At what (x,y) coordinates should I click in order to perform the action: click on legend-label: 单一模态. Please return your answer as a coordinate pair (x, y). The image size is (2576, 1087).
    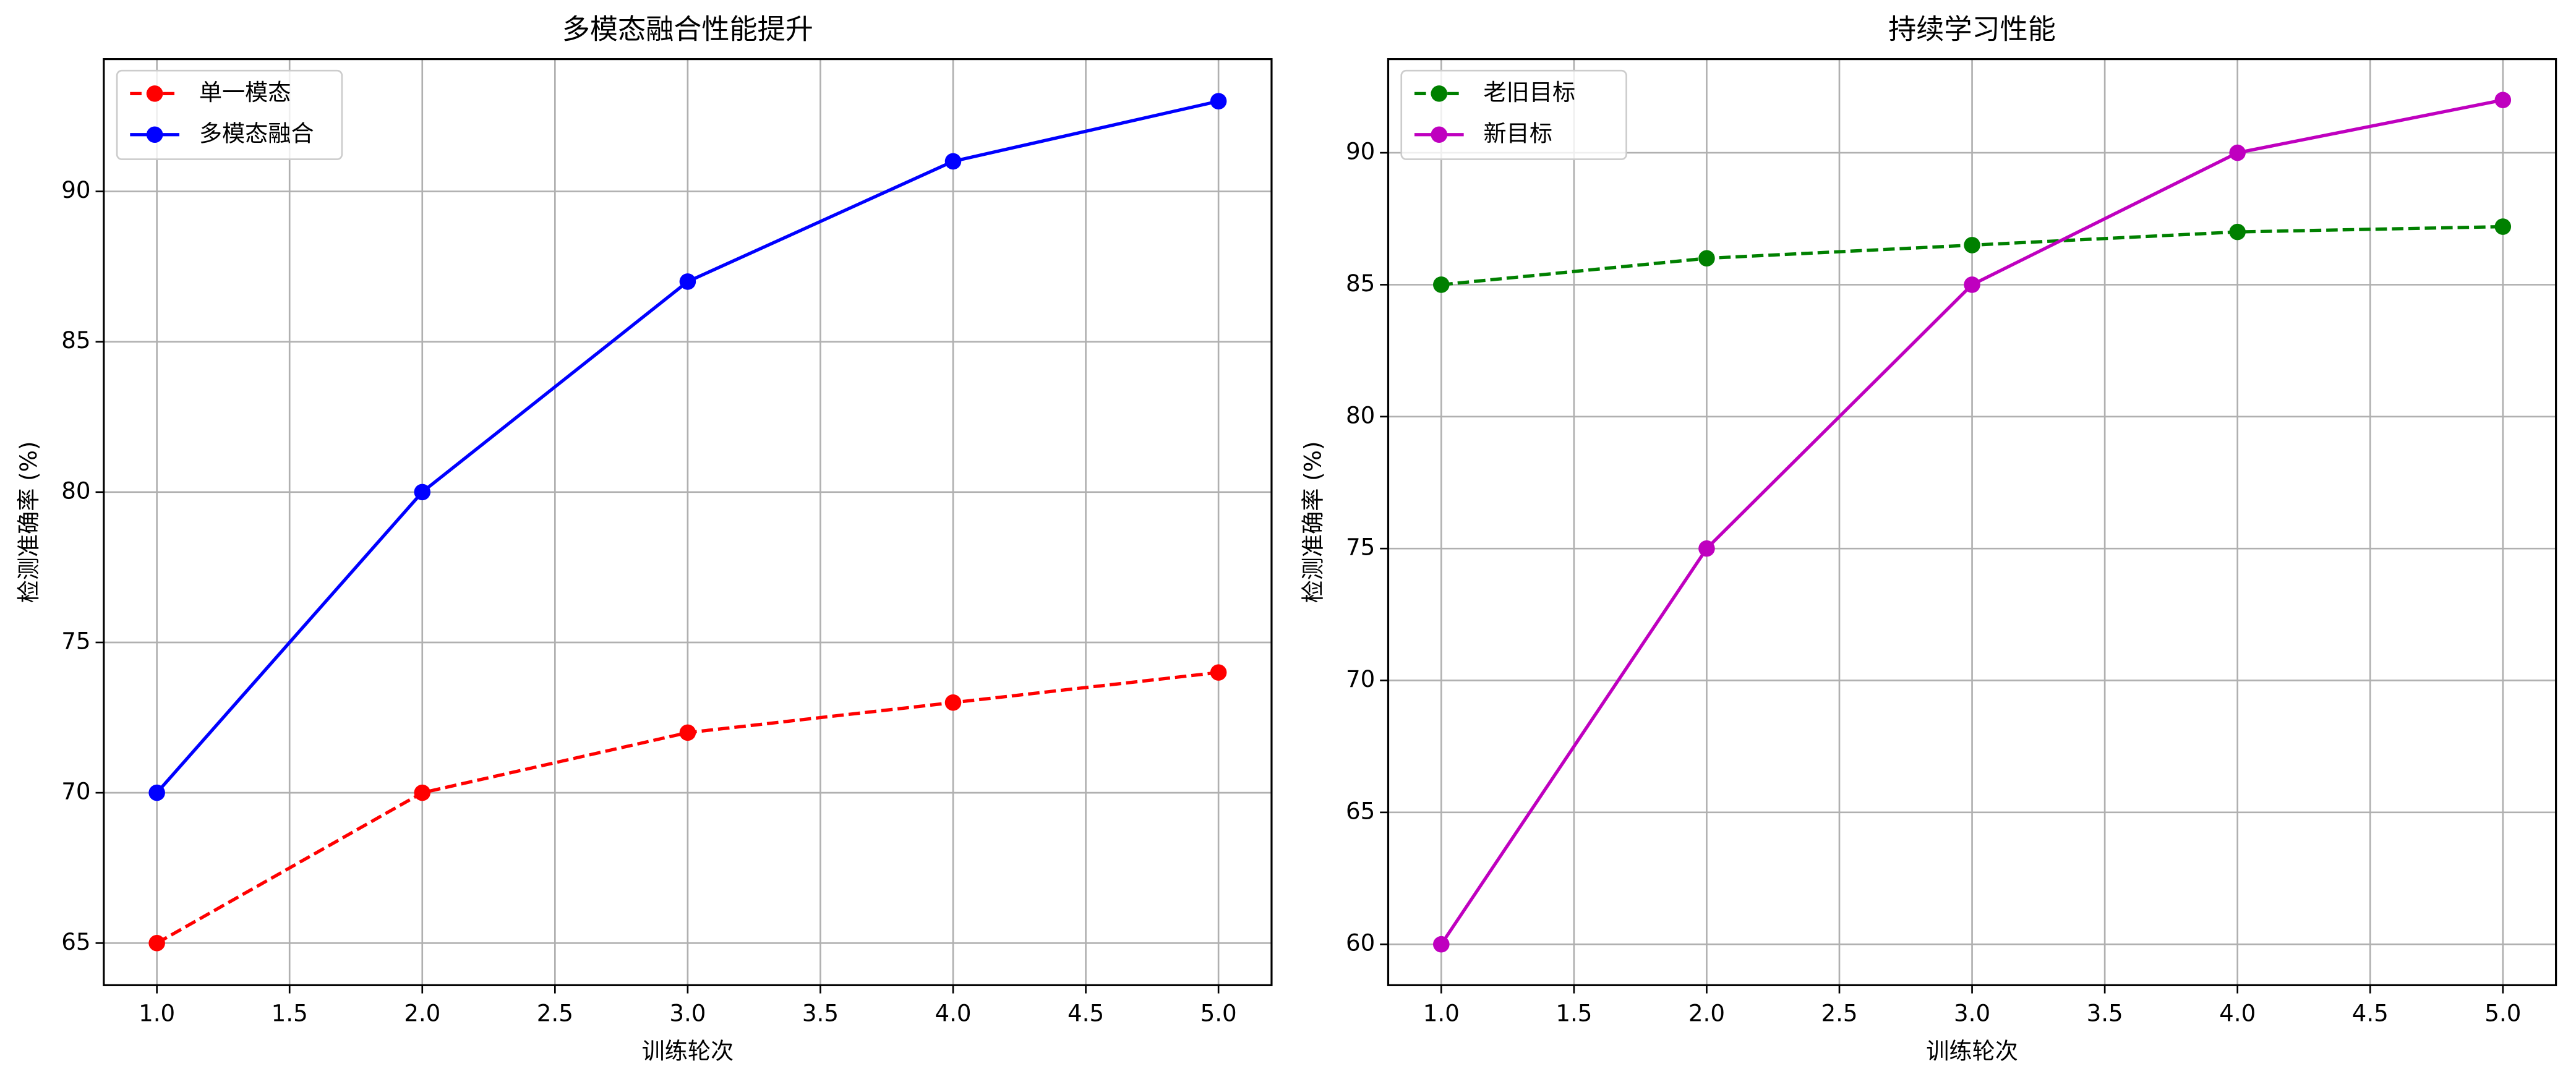
    Looking at the image, I should click on (245, 92).